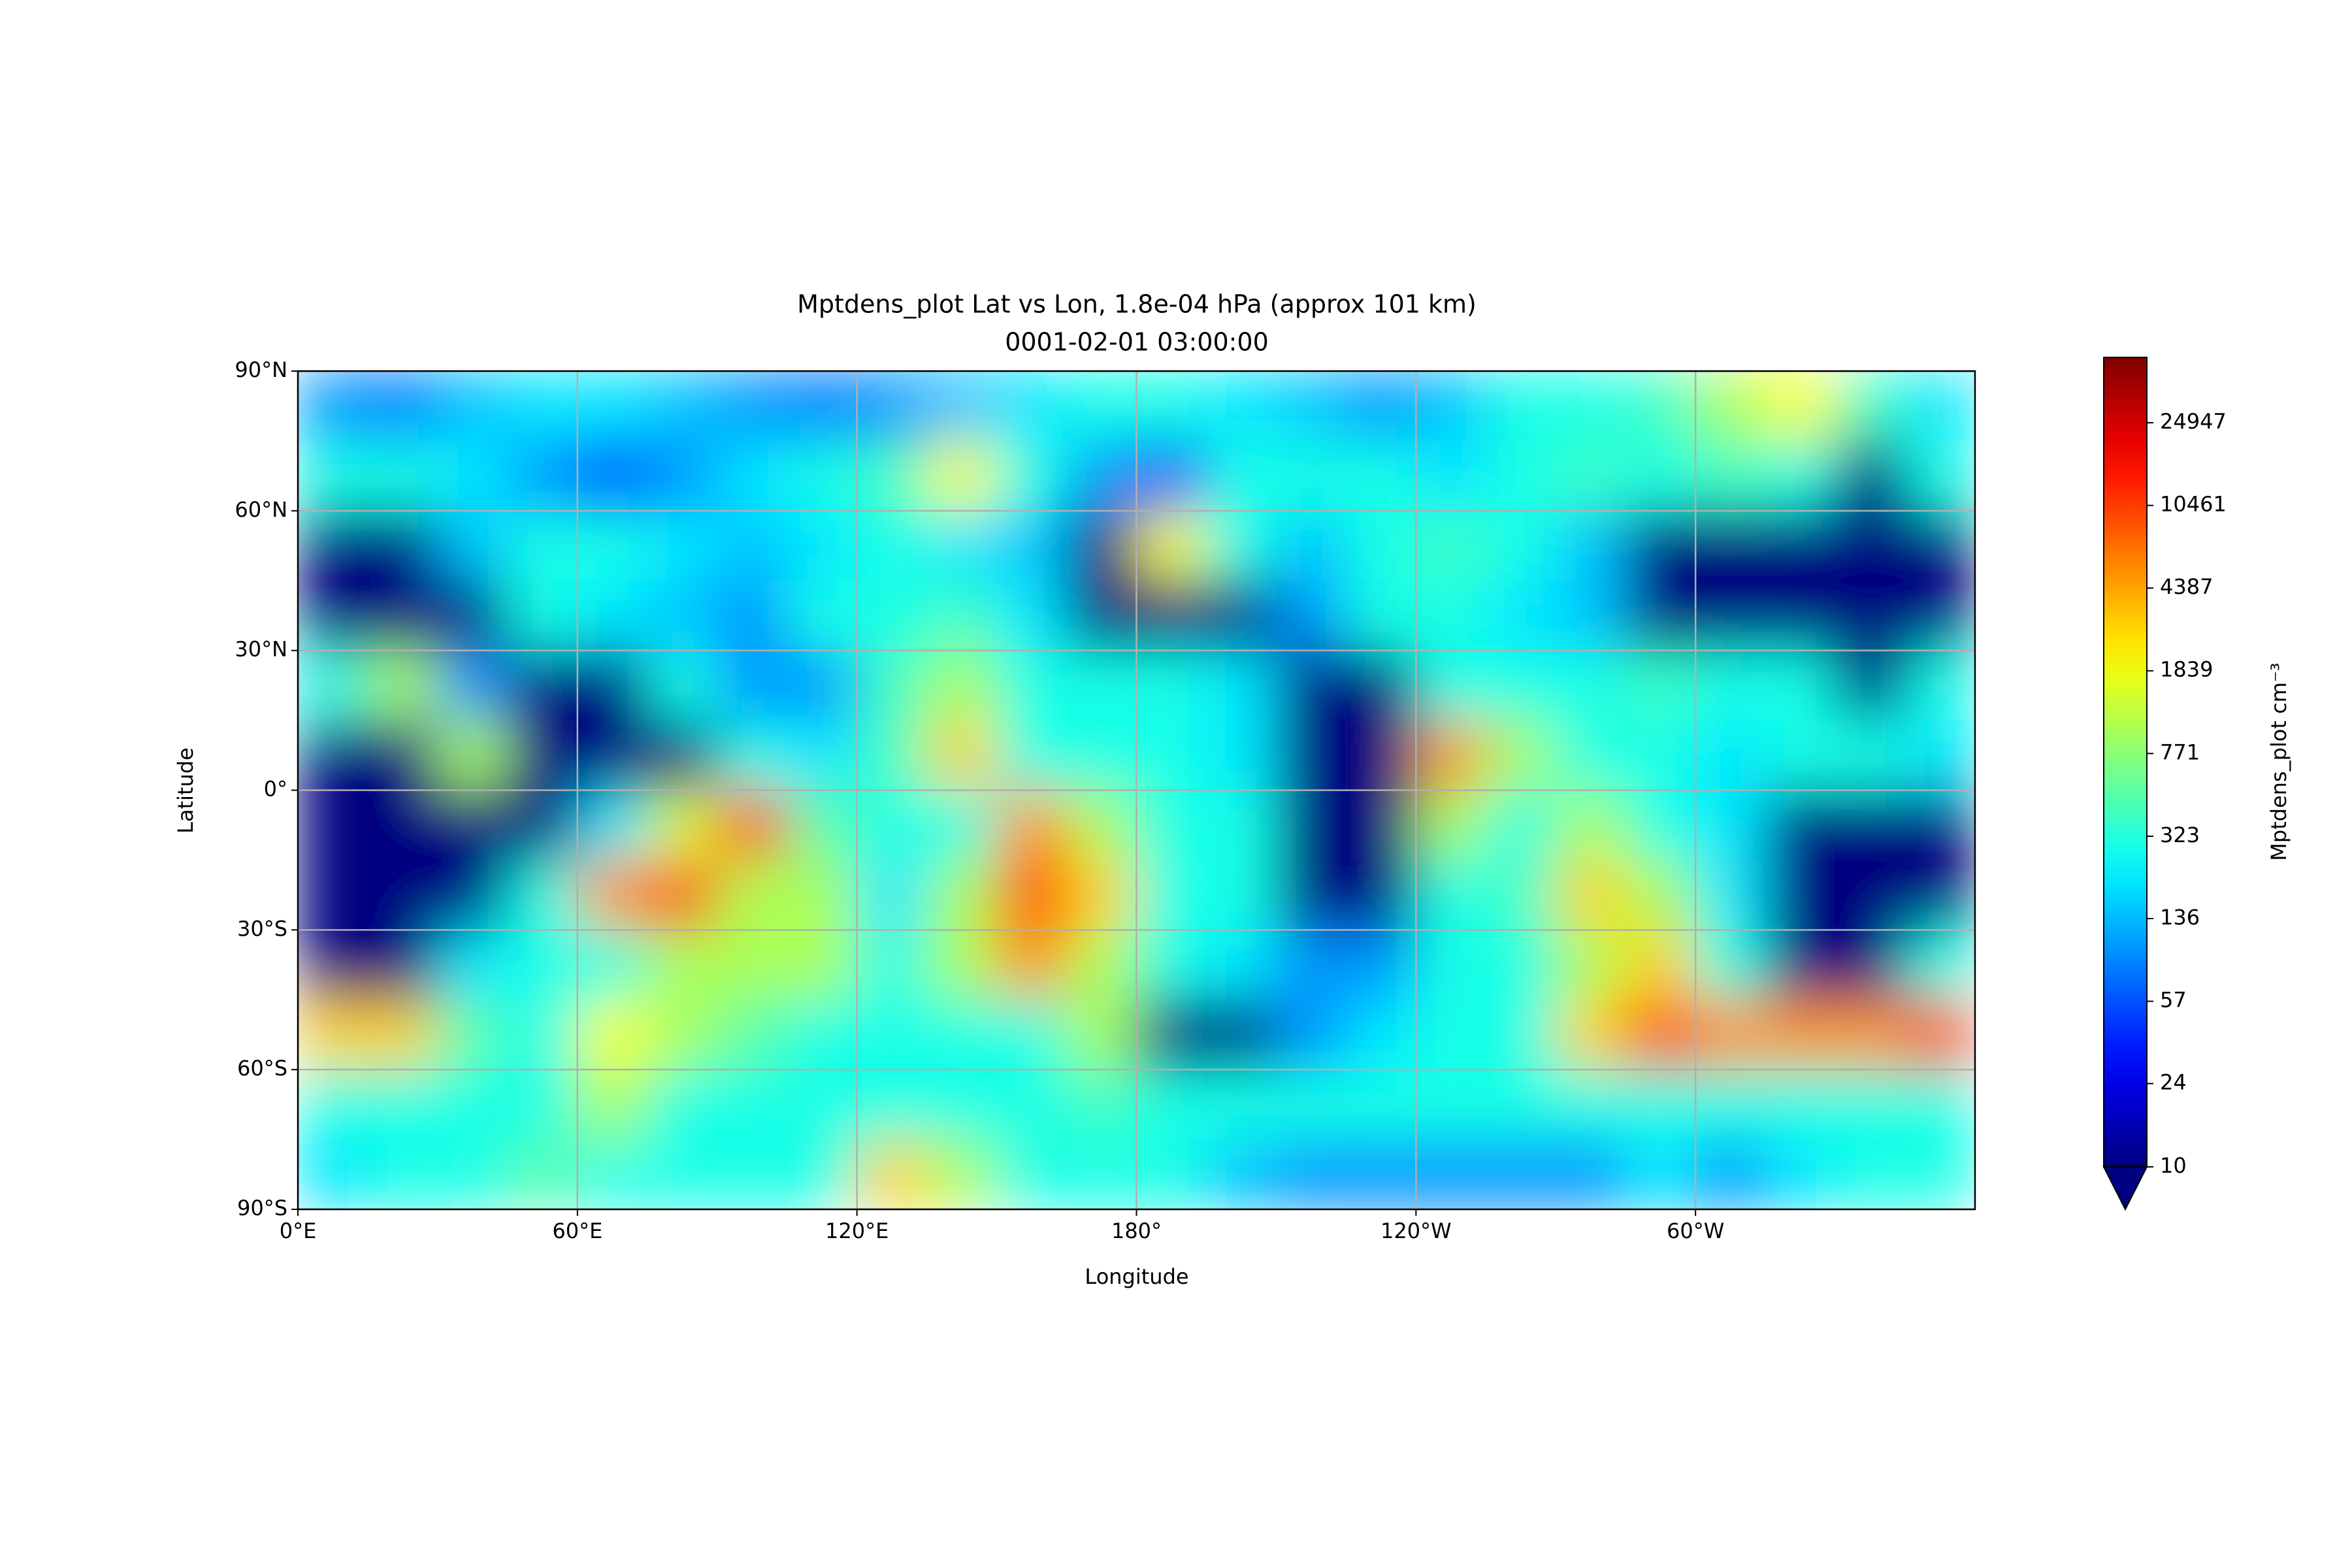 Image resolution: width=2352 pixels, height=1568 pixels. What do you see at coordinates (1695, 1230) in the screenshot?
I see `x-tick-label: 60°W` at bounding box center [1695, 1230].